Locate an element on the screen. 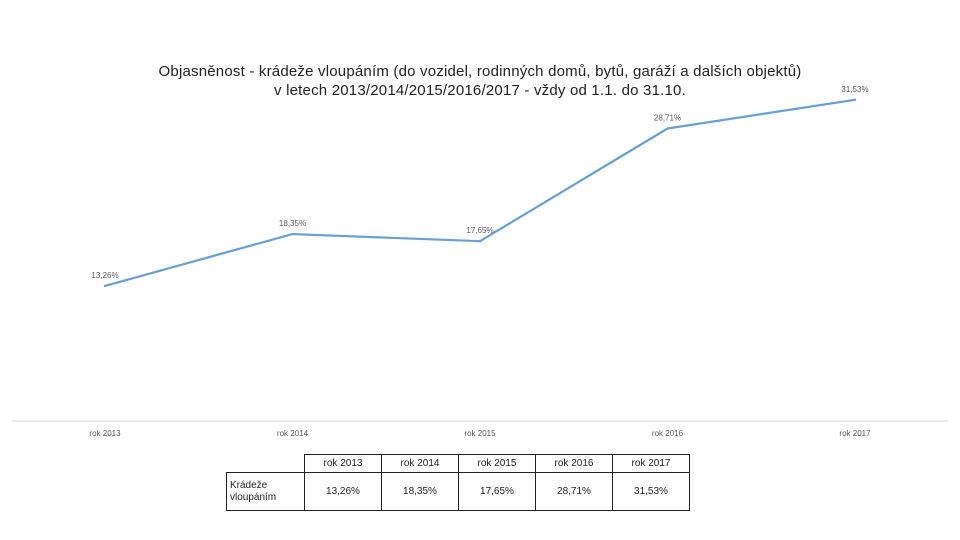 The width and height of the screenshot is (960, 540). data-table-cell: 17,65% is located at coordinates (497, 491).